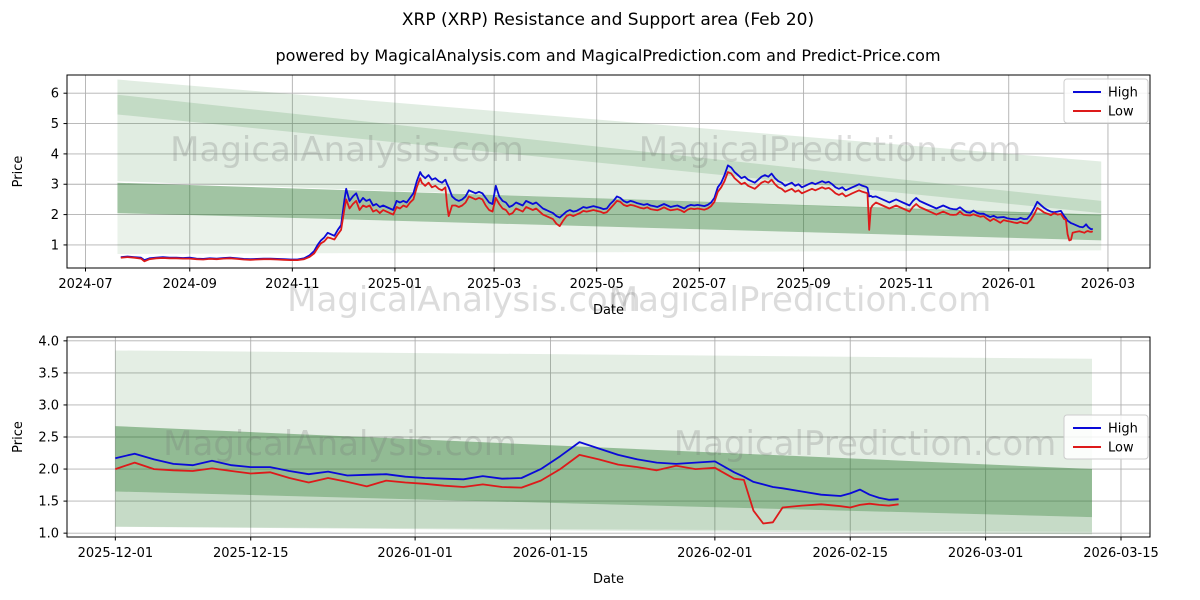 This screenshot has height=600, width=1200. I want to click on y-tick-label: 2, so click(55, 215).